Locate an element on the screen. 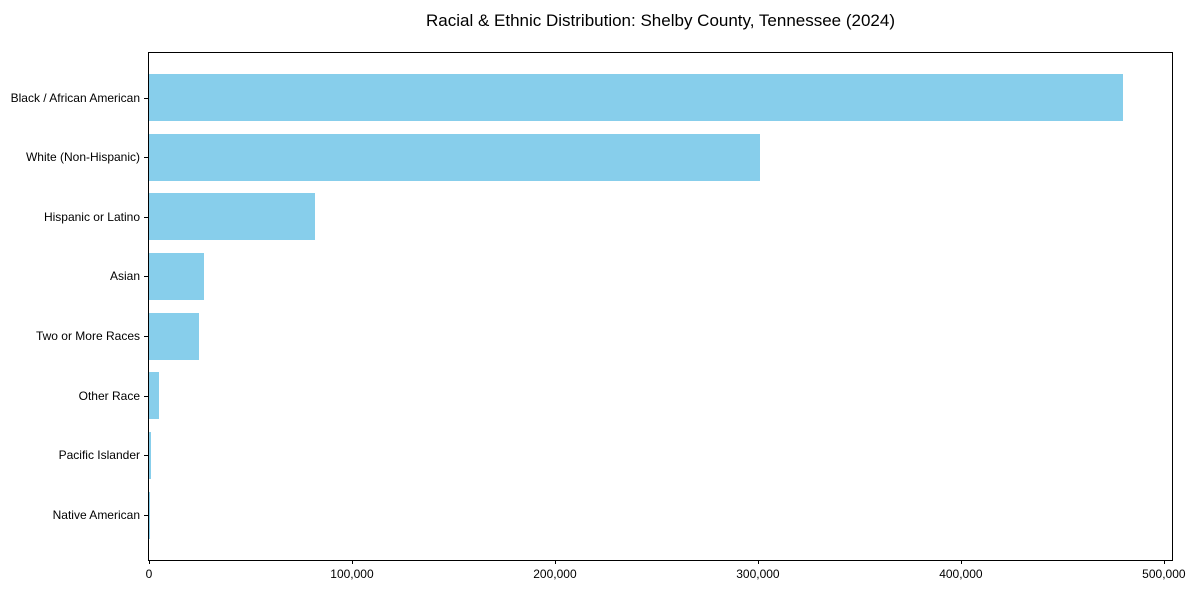 The width and height of the screenshot is (1200, 600). ytick-label-white-non-hispanic: White (Non-Hispanic) is located at coordinates (82, 157).